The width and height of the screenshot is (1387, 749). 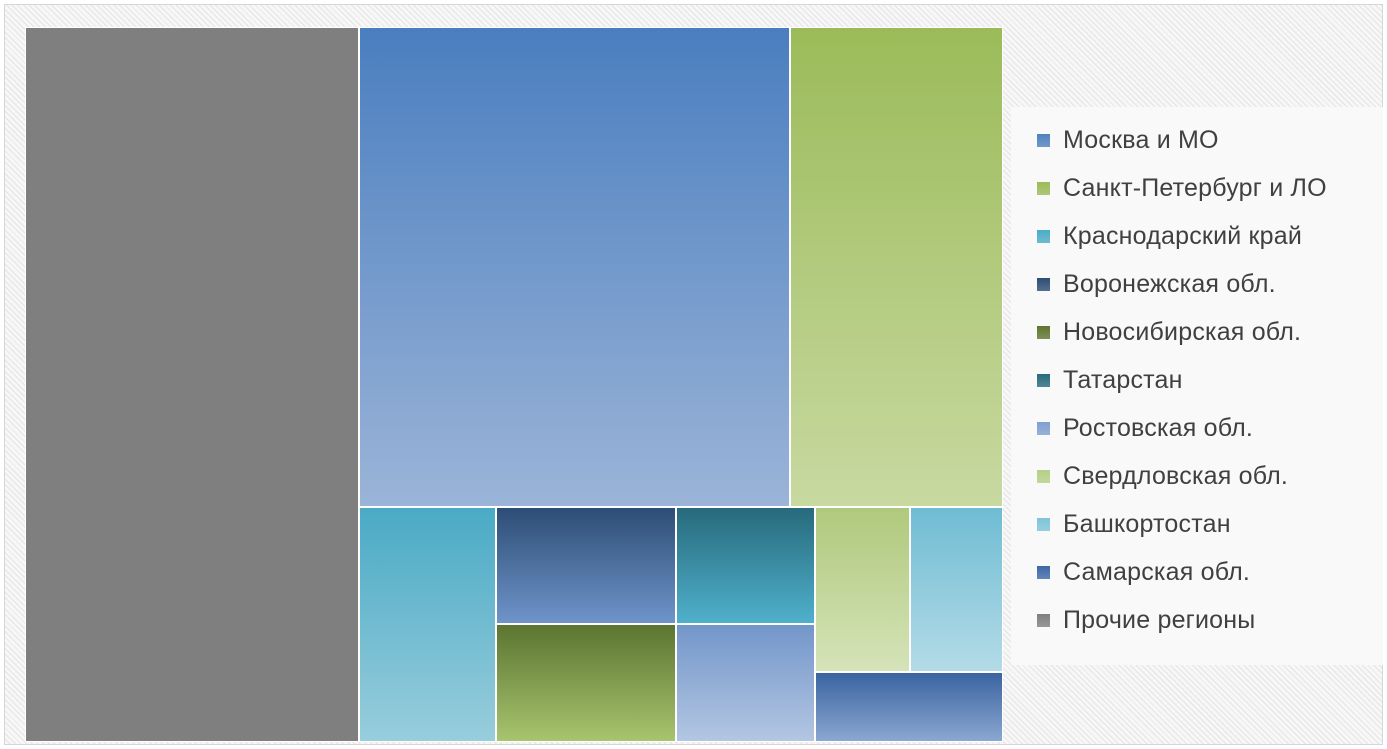 What do you see at coordinates (1141, 139) in the screenshot?
I see `legend-label: Москва и МО` at bounding box center [1141, 139].